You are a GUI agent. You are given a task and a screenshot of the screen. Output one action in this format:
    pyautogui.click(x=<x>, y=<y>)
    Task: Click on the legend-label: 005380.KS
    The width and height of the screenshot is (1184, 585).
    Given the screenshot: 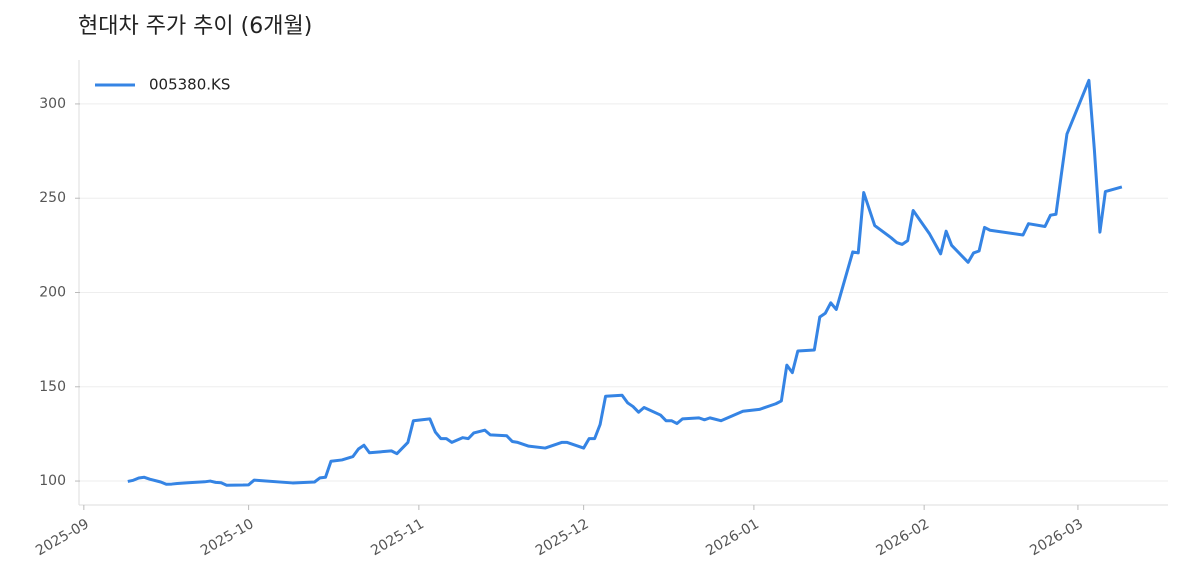 What is the action you would take?
    pyautogui.click(x=189, y=85)
    